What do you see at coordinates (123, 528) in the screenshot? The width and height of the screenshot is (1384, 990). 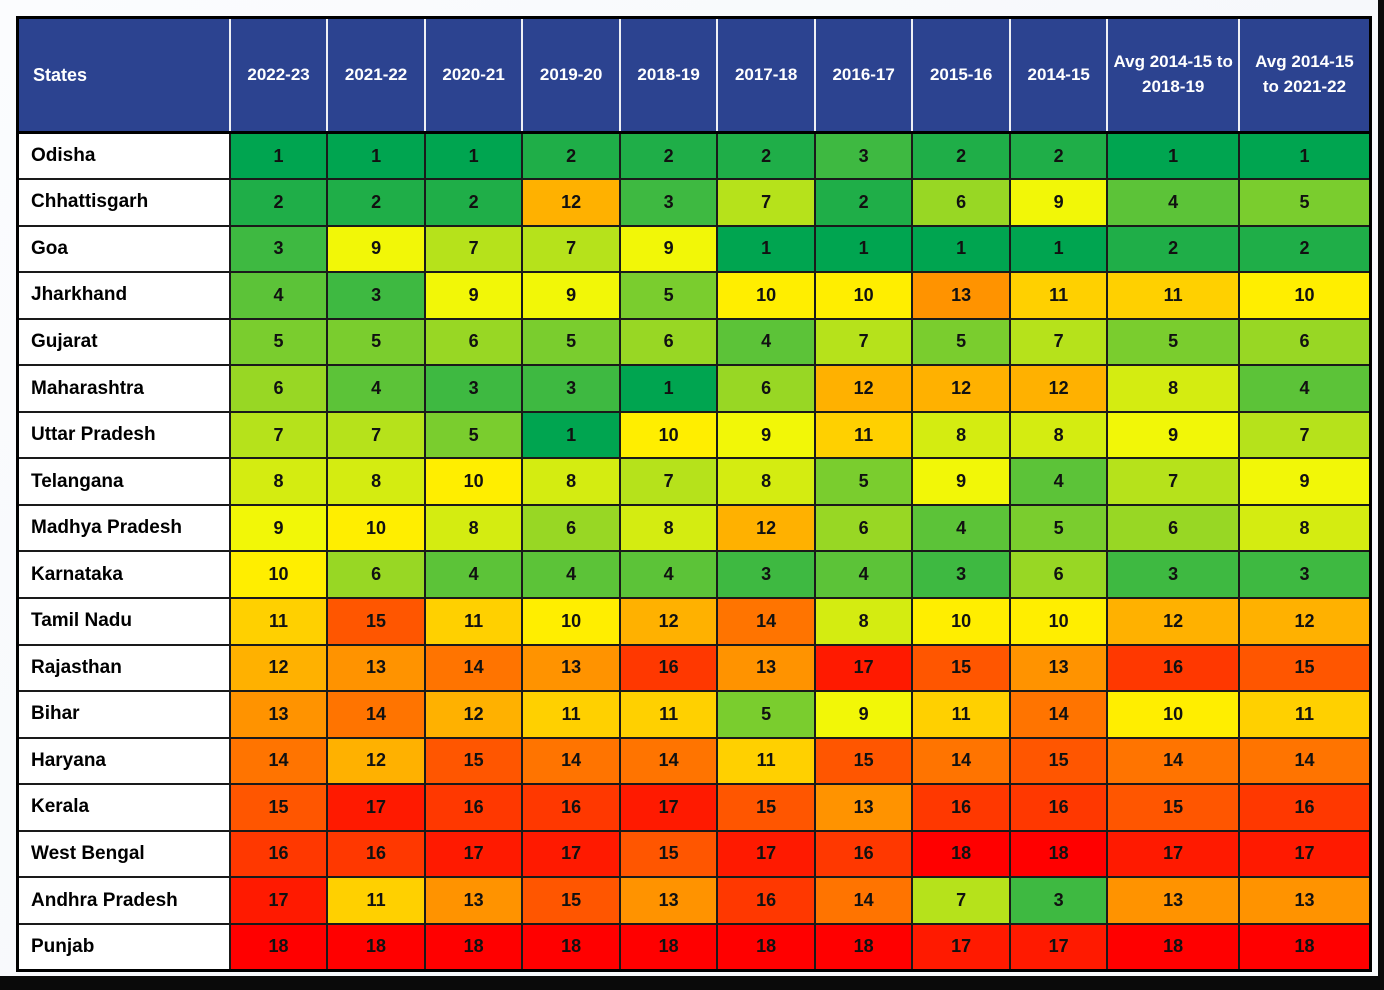 I see `state-name-cell: Madhya Pradesh` at bounding box center [123, 528].